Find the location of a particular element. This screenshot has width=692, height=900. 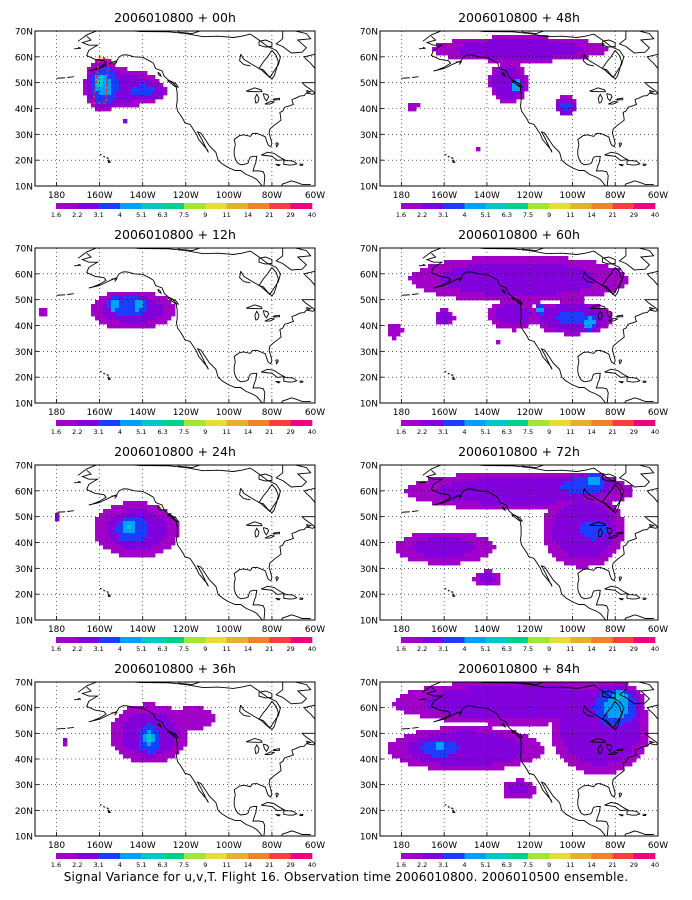

colorbar-label: 11 is located at coordinates (570, 649).